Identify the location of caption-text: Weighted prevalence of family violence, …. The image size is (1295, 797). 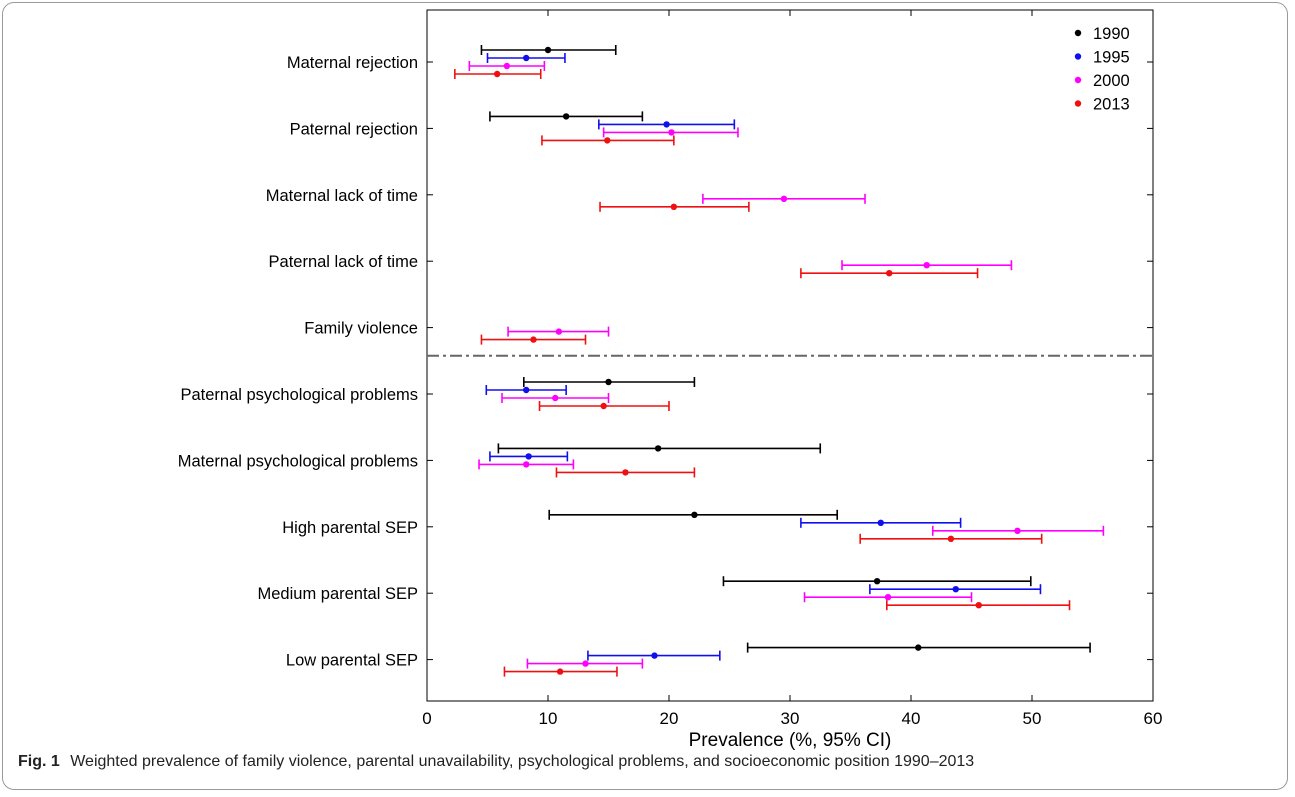
(522, 761).